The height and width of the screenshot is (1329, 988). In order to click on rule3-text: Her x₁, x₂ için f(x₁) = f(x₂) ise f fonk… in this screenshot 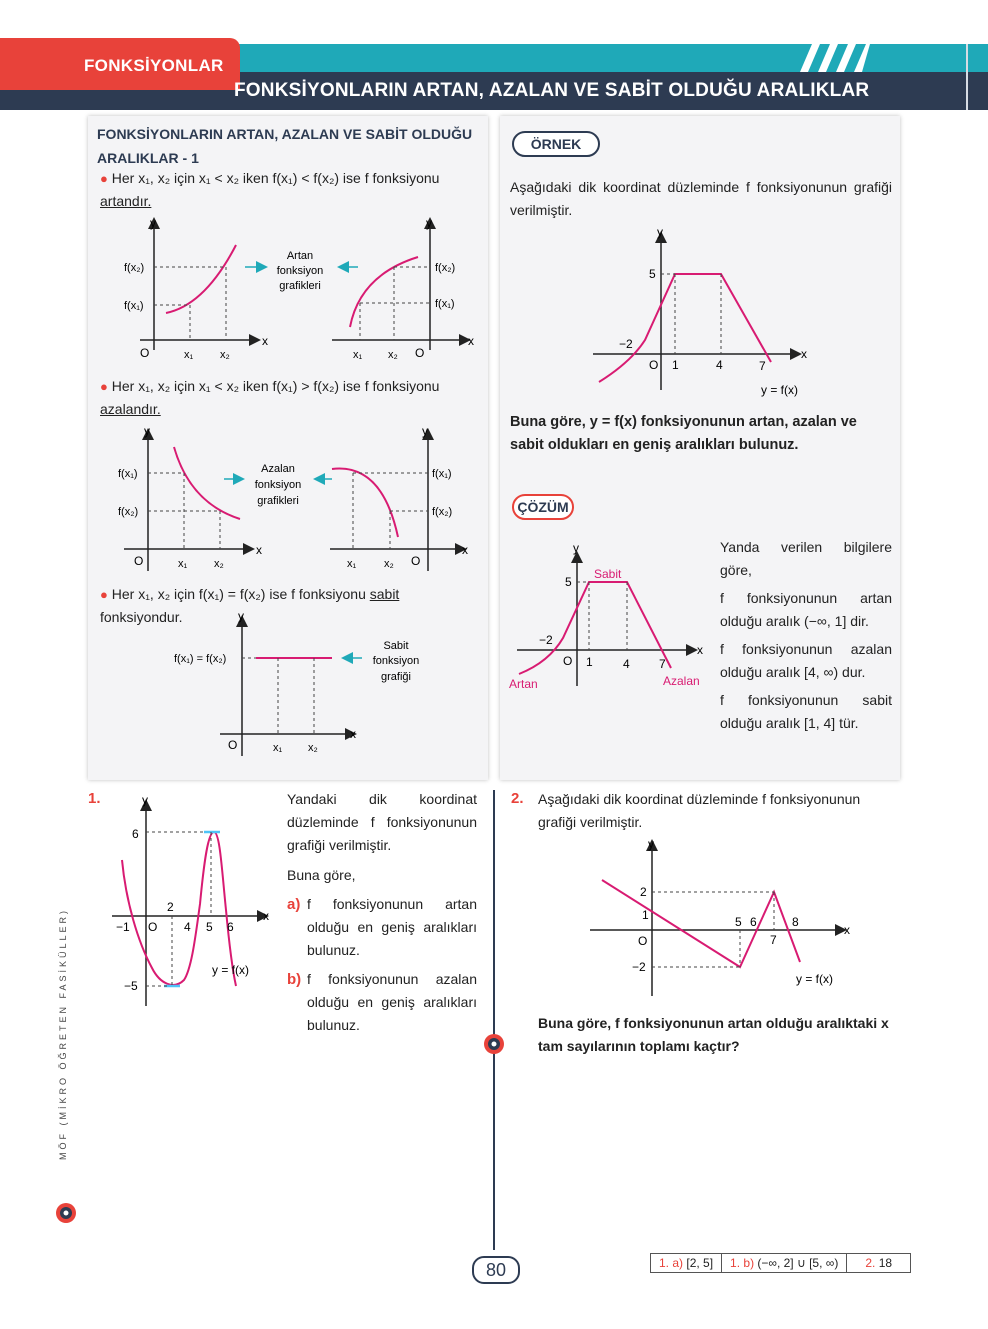, I will do `click(240, 594)`.